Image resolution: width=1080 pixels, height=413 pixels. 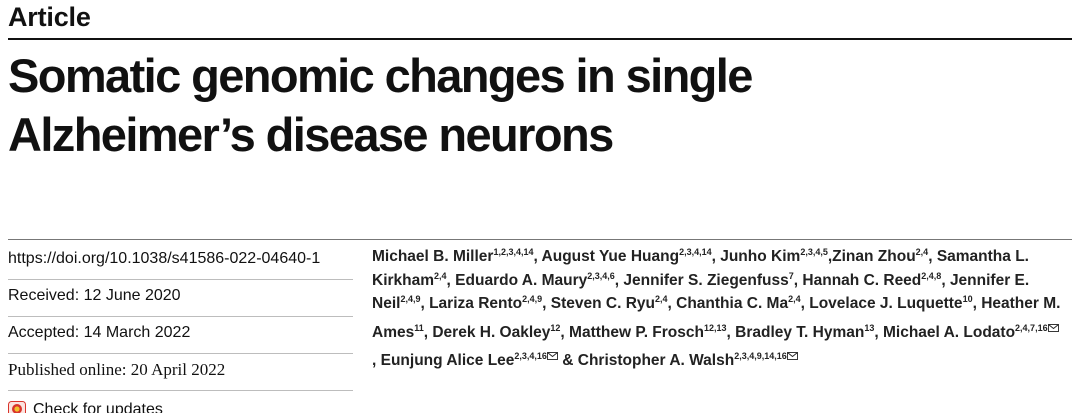 I want to click on author-affiliation: 2,3,4,16, so click(x=530, y=356).